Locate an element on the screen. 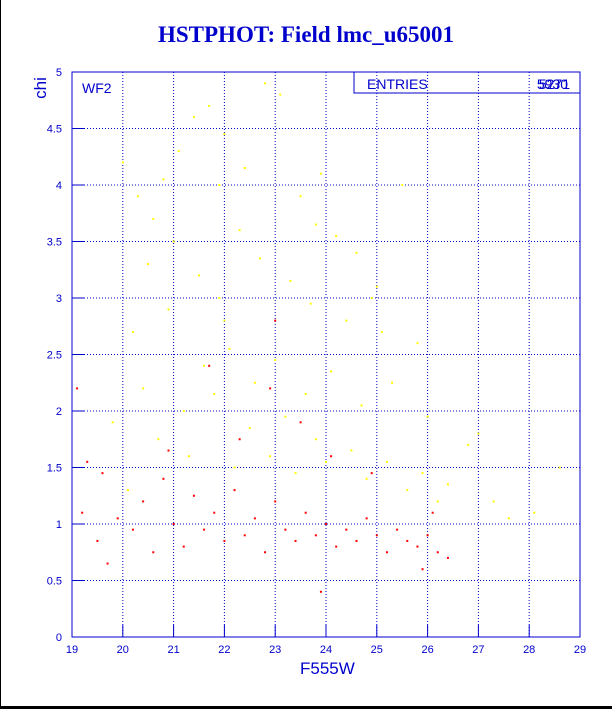 Image resolution: width=612 pixels, height=709 pixels. panel-label: WF2 is located at coordinates (97, 88).